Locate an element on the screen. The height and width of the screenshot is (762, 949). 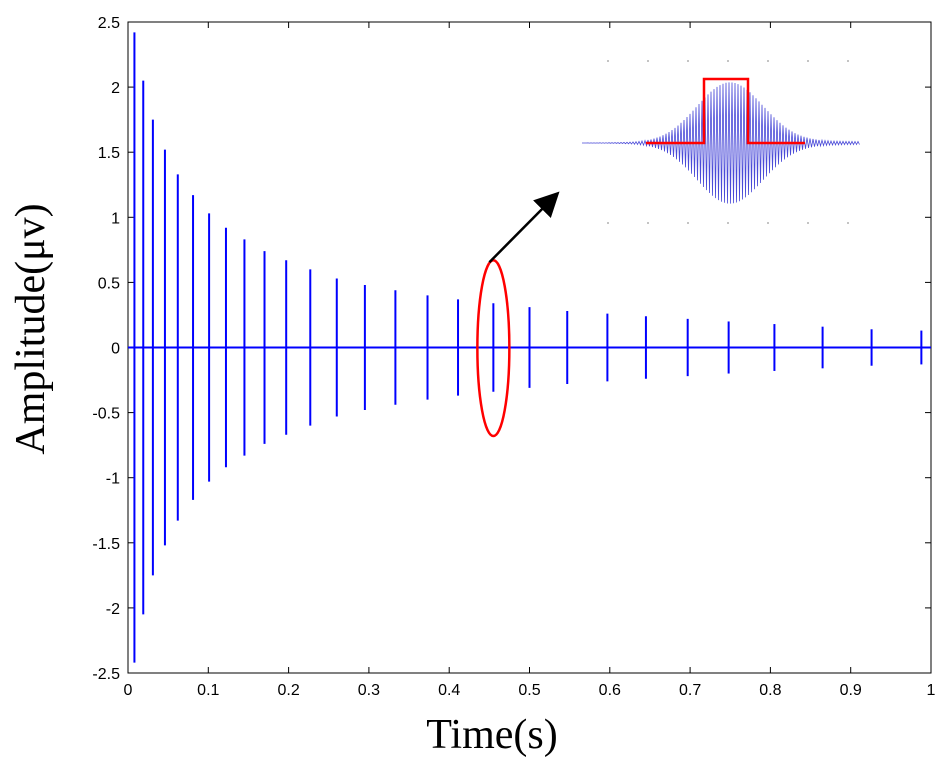
y-tick-label: 2.5 is located at coordinates (109, 23).